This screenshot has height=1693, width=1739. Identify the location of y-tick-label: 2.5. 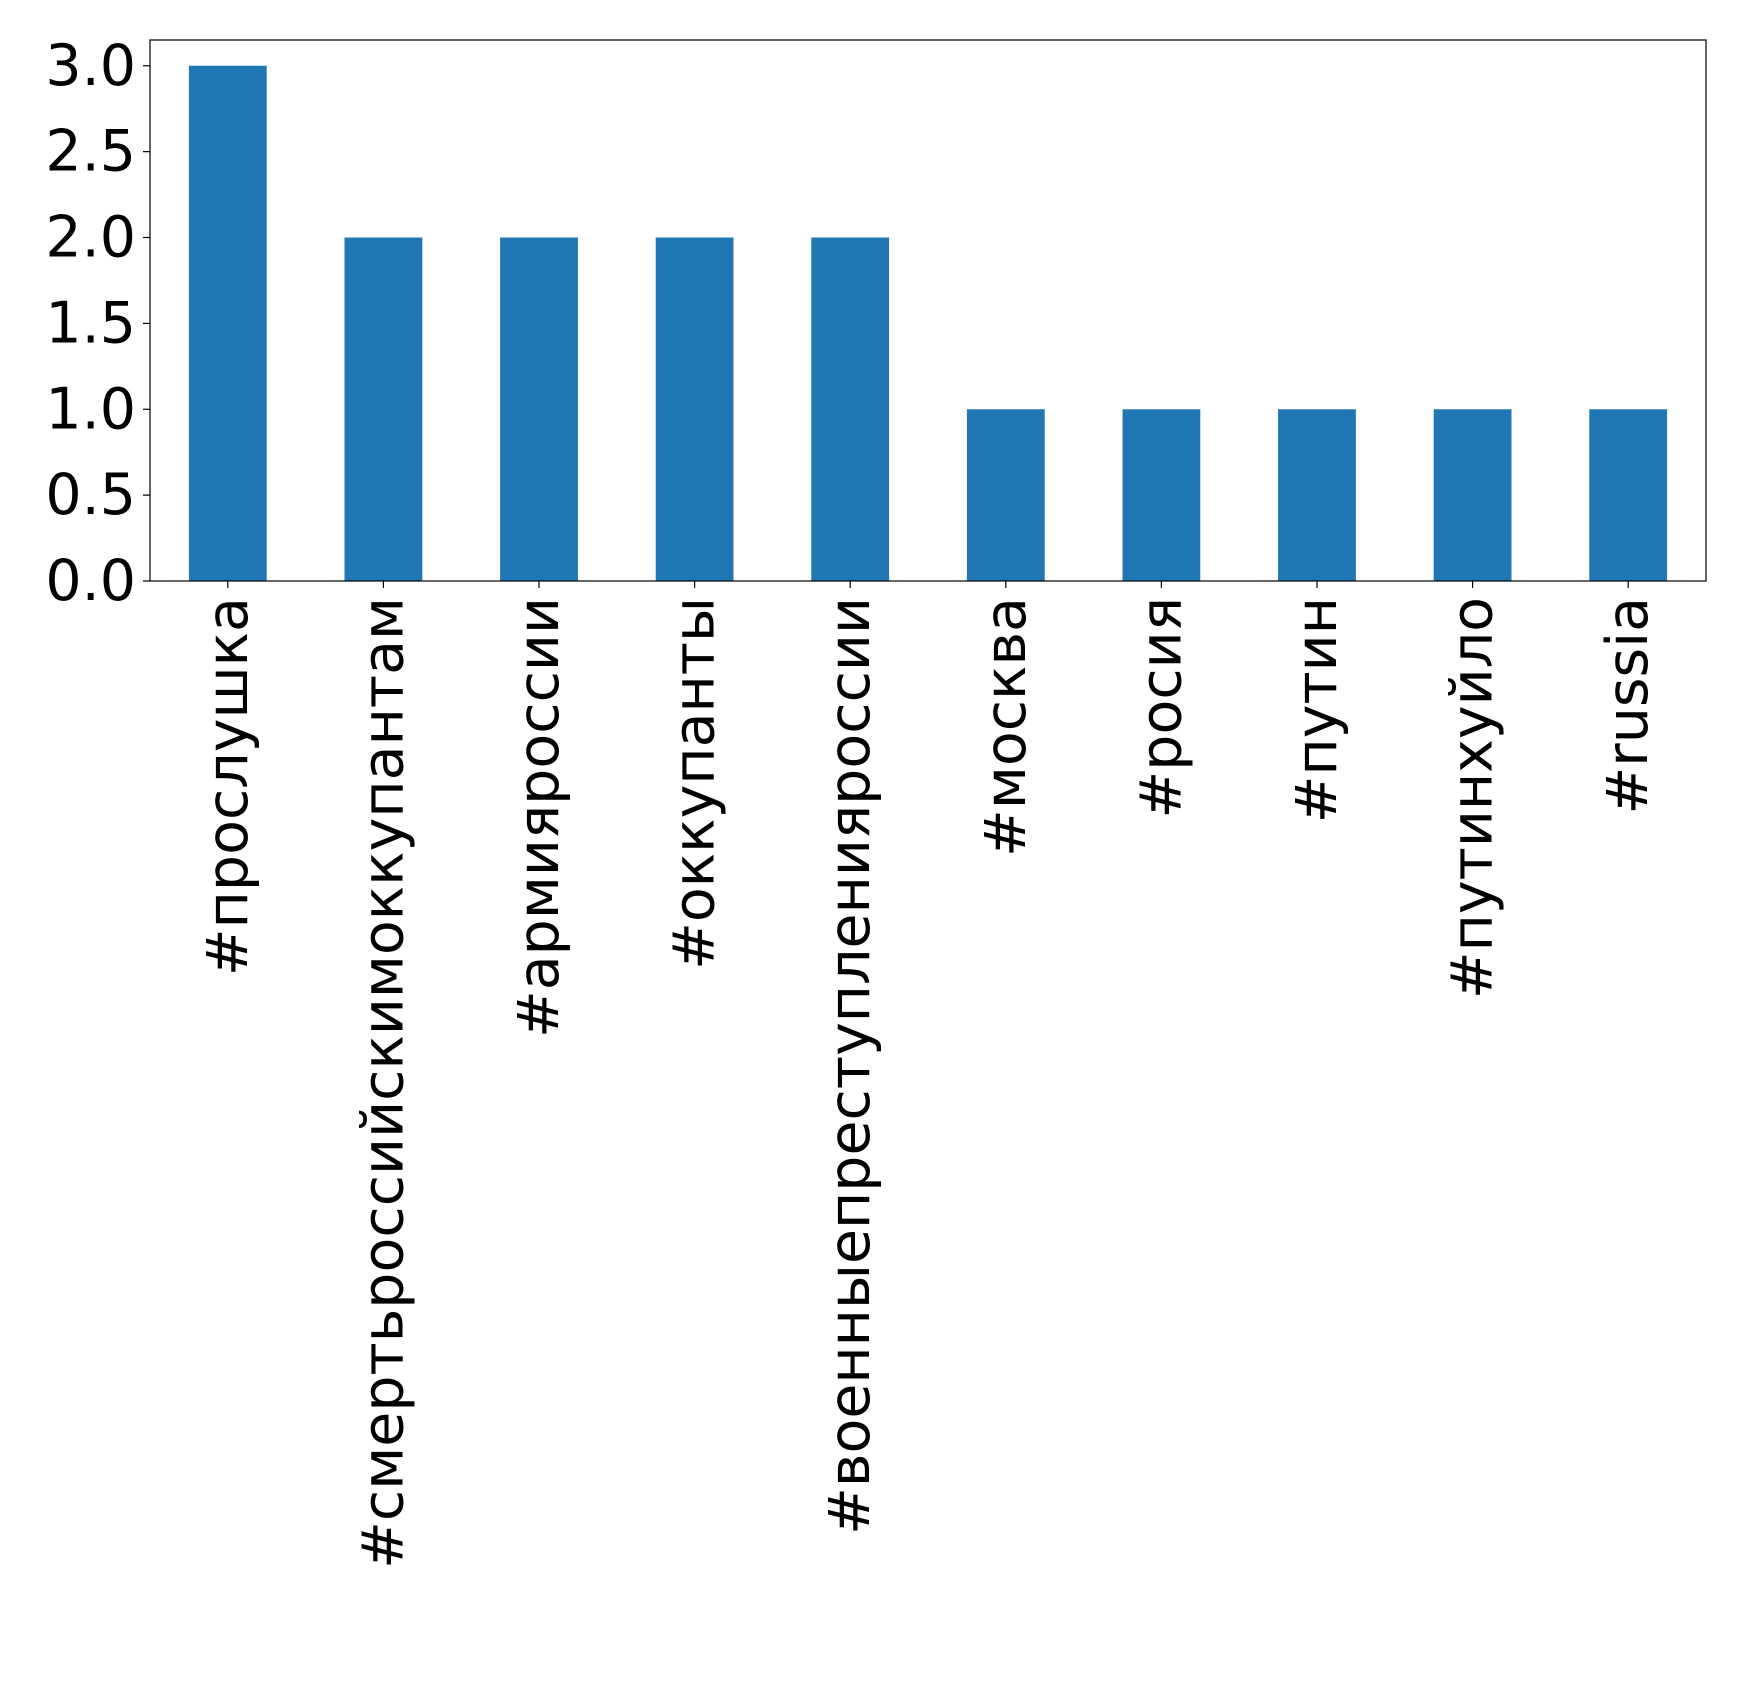
(90, 152).